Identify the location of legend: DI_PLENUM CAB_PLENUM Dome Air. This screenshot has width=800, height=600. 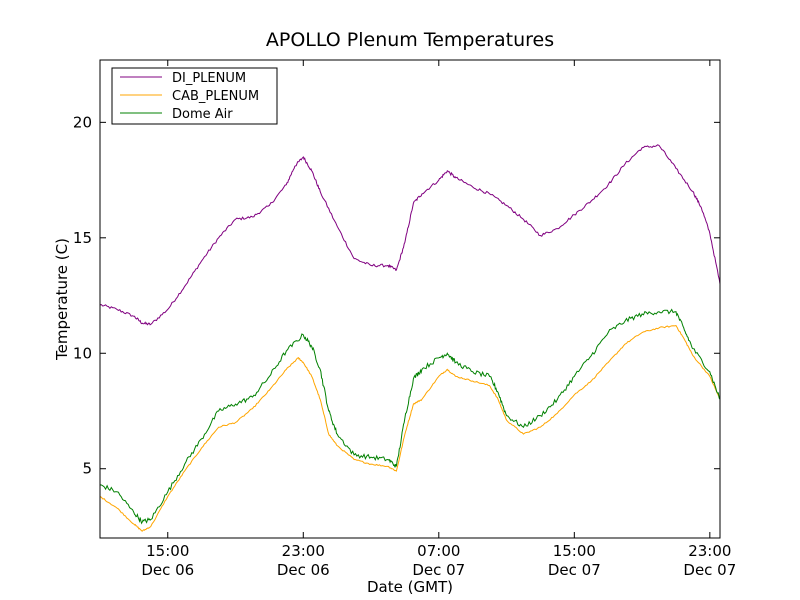
(194, 96).